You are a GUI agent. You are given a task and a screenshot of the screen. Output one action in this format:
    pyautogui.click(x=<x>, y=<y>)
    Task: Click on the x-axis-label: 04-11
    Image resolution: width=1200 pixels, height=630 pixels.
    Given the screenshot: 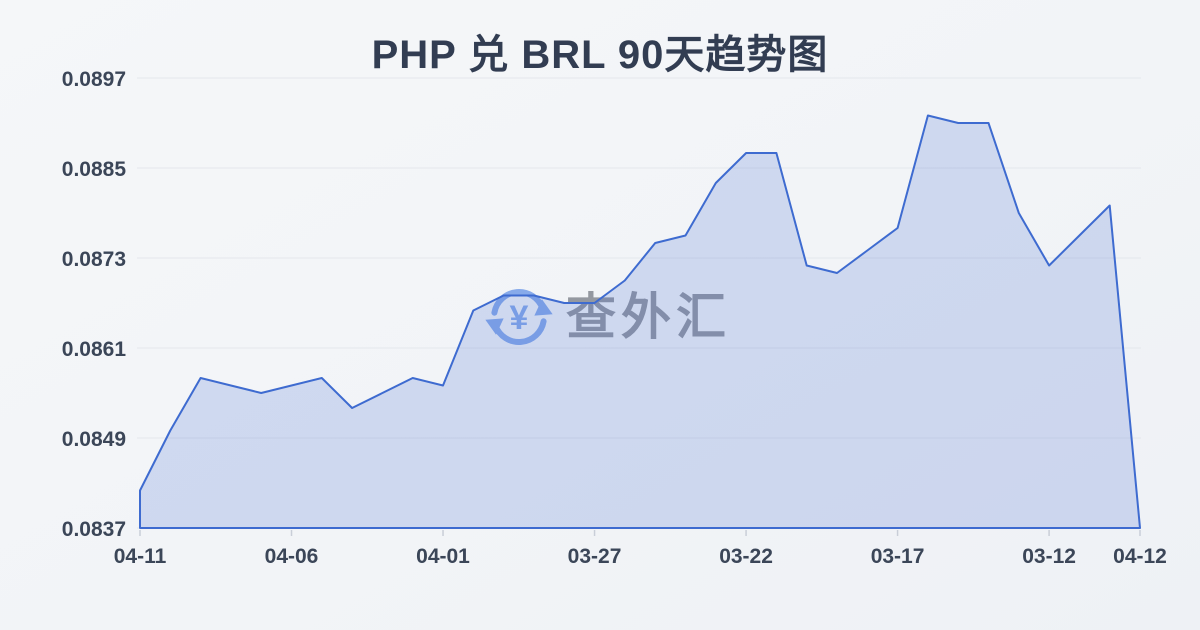 What is the action you would take?
    pyautogui.click(x=140, y=556)
    